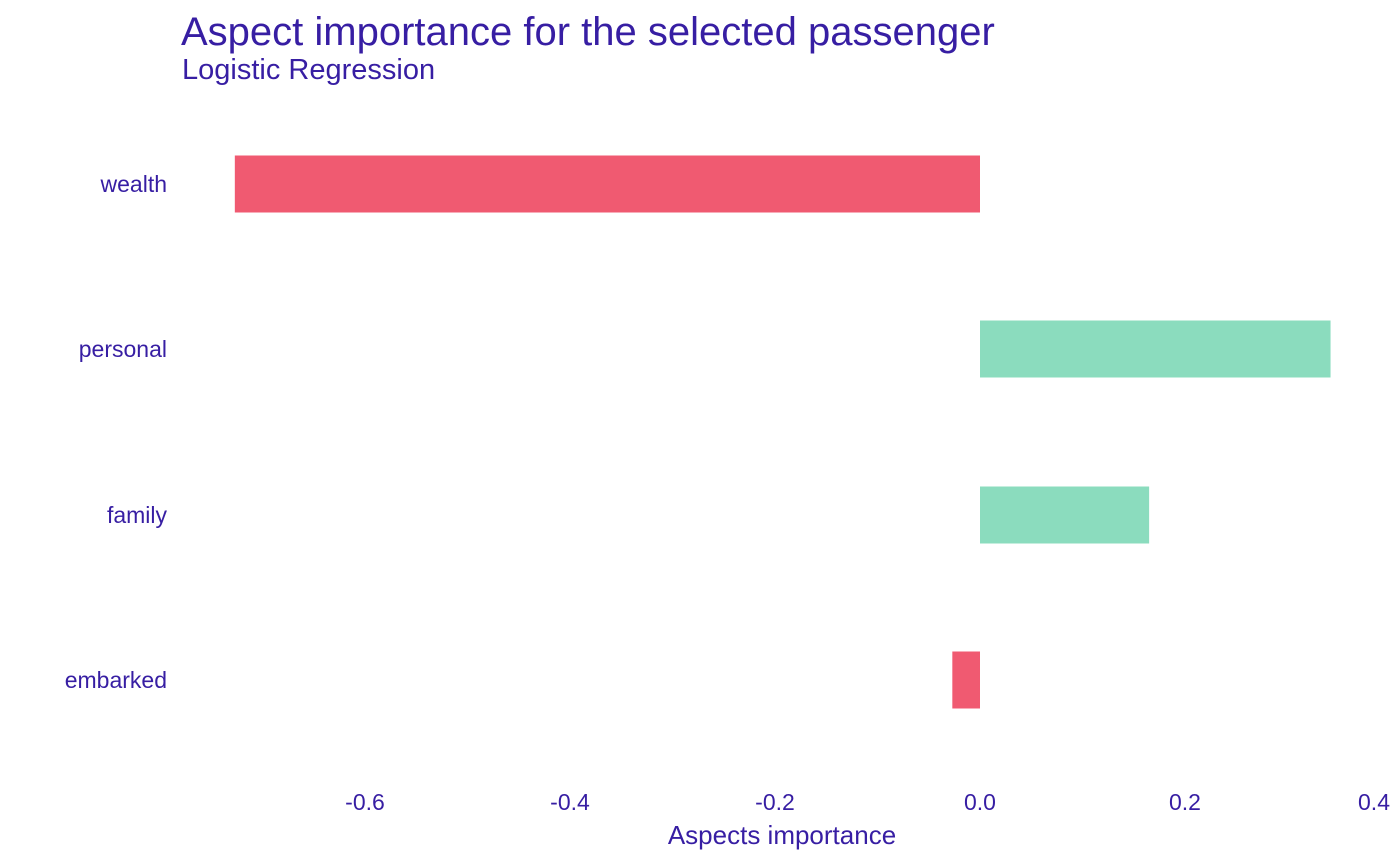  Describe the element at coordinates (1065, 515) in the screenshot. I see `bar-family` at that location.